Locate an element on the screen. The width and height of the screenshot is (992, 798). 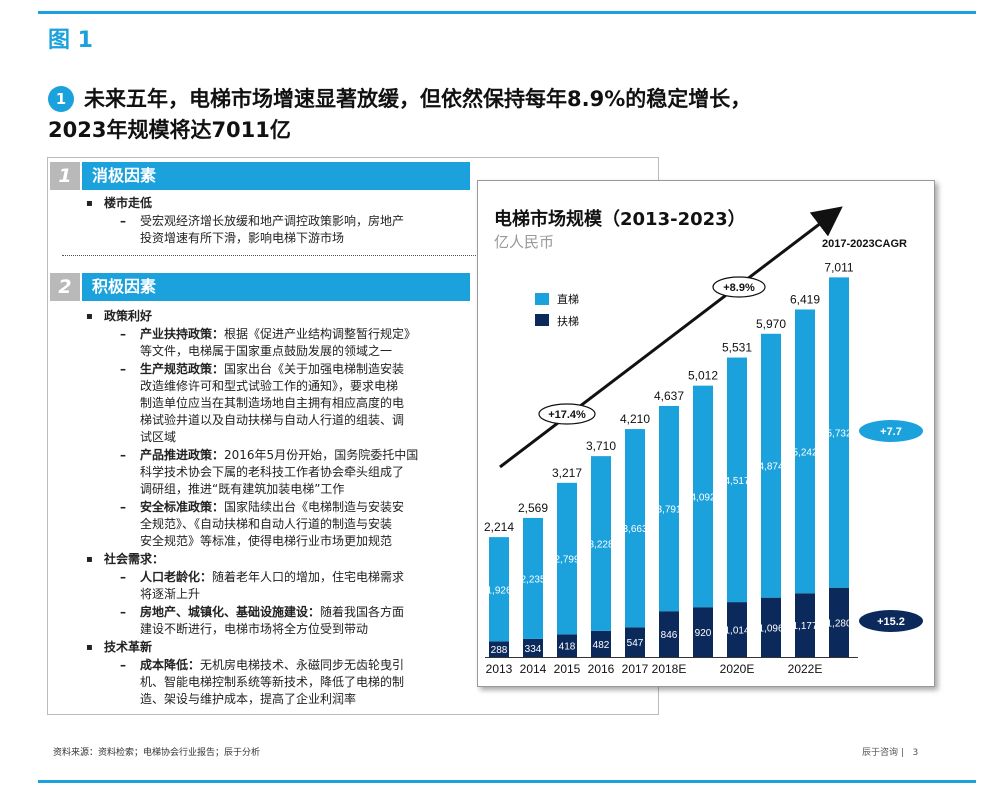
policy-item-2: 生产规范政策：国家出台《关于加强电梯制造安装 is located at coordinates (272, 369).